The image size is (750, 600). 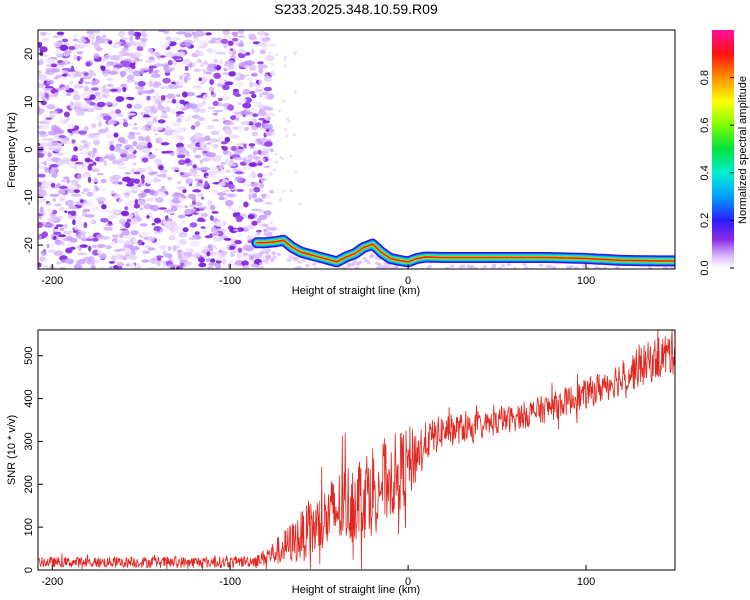 I want to click on spectrogram-x-tick-label: 100, so click(x=586, y=281).